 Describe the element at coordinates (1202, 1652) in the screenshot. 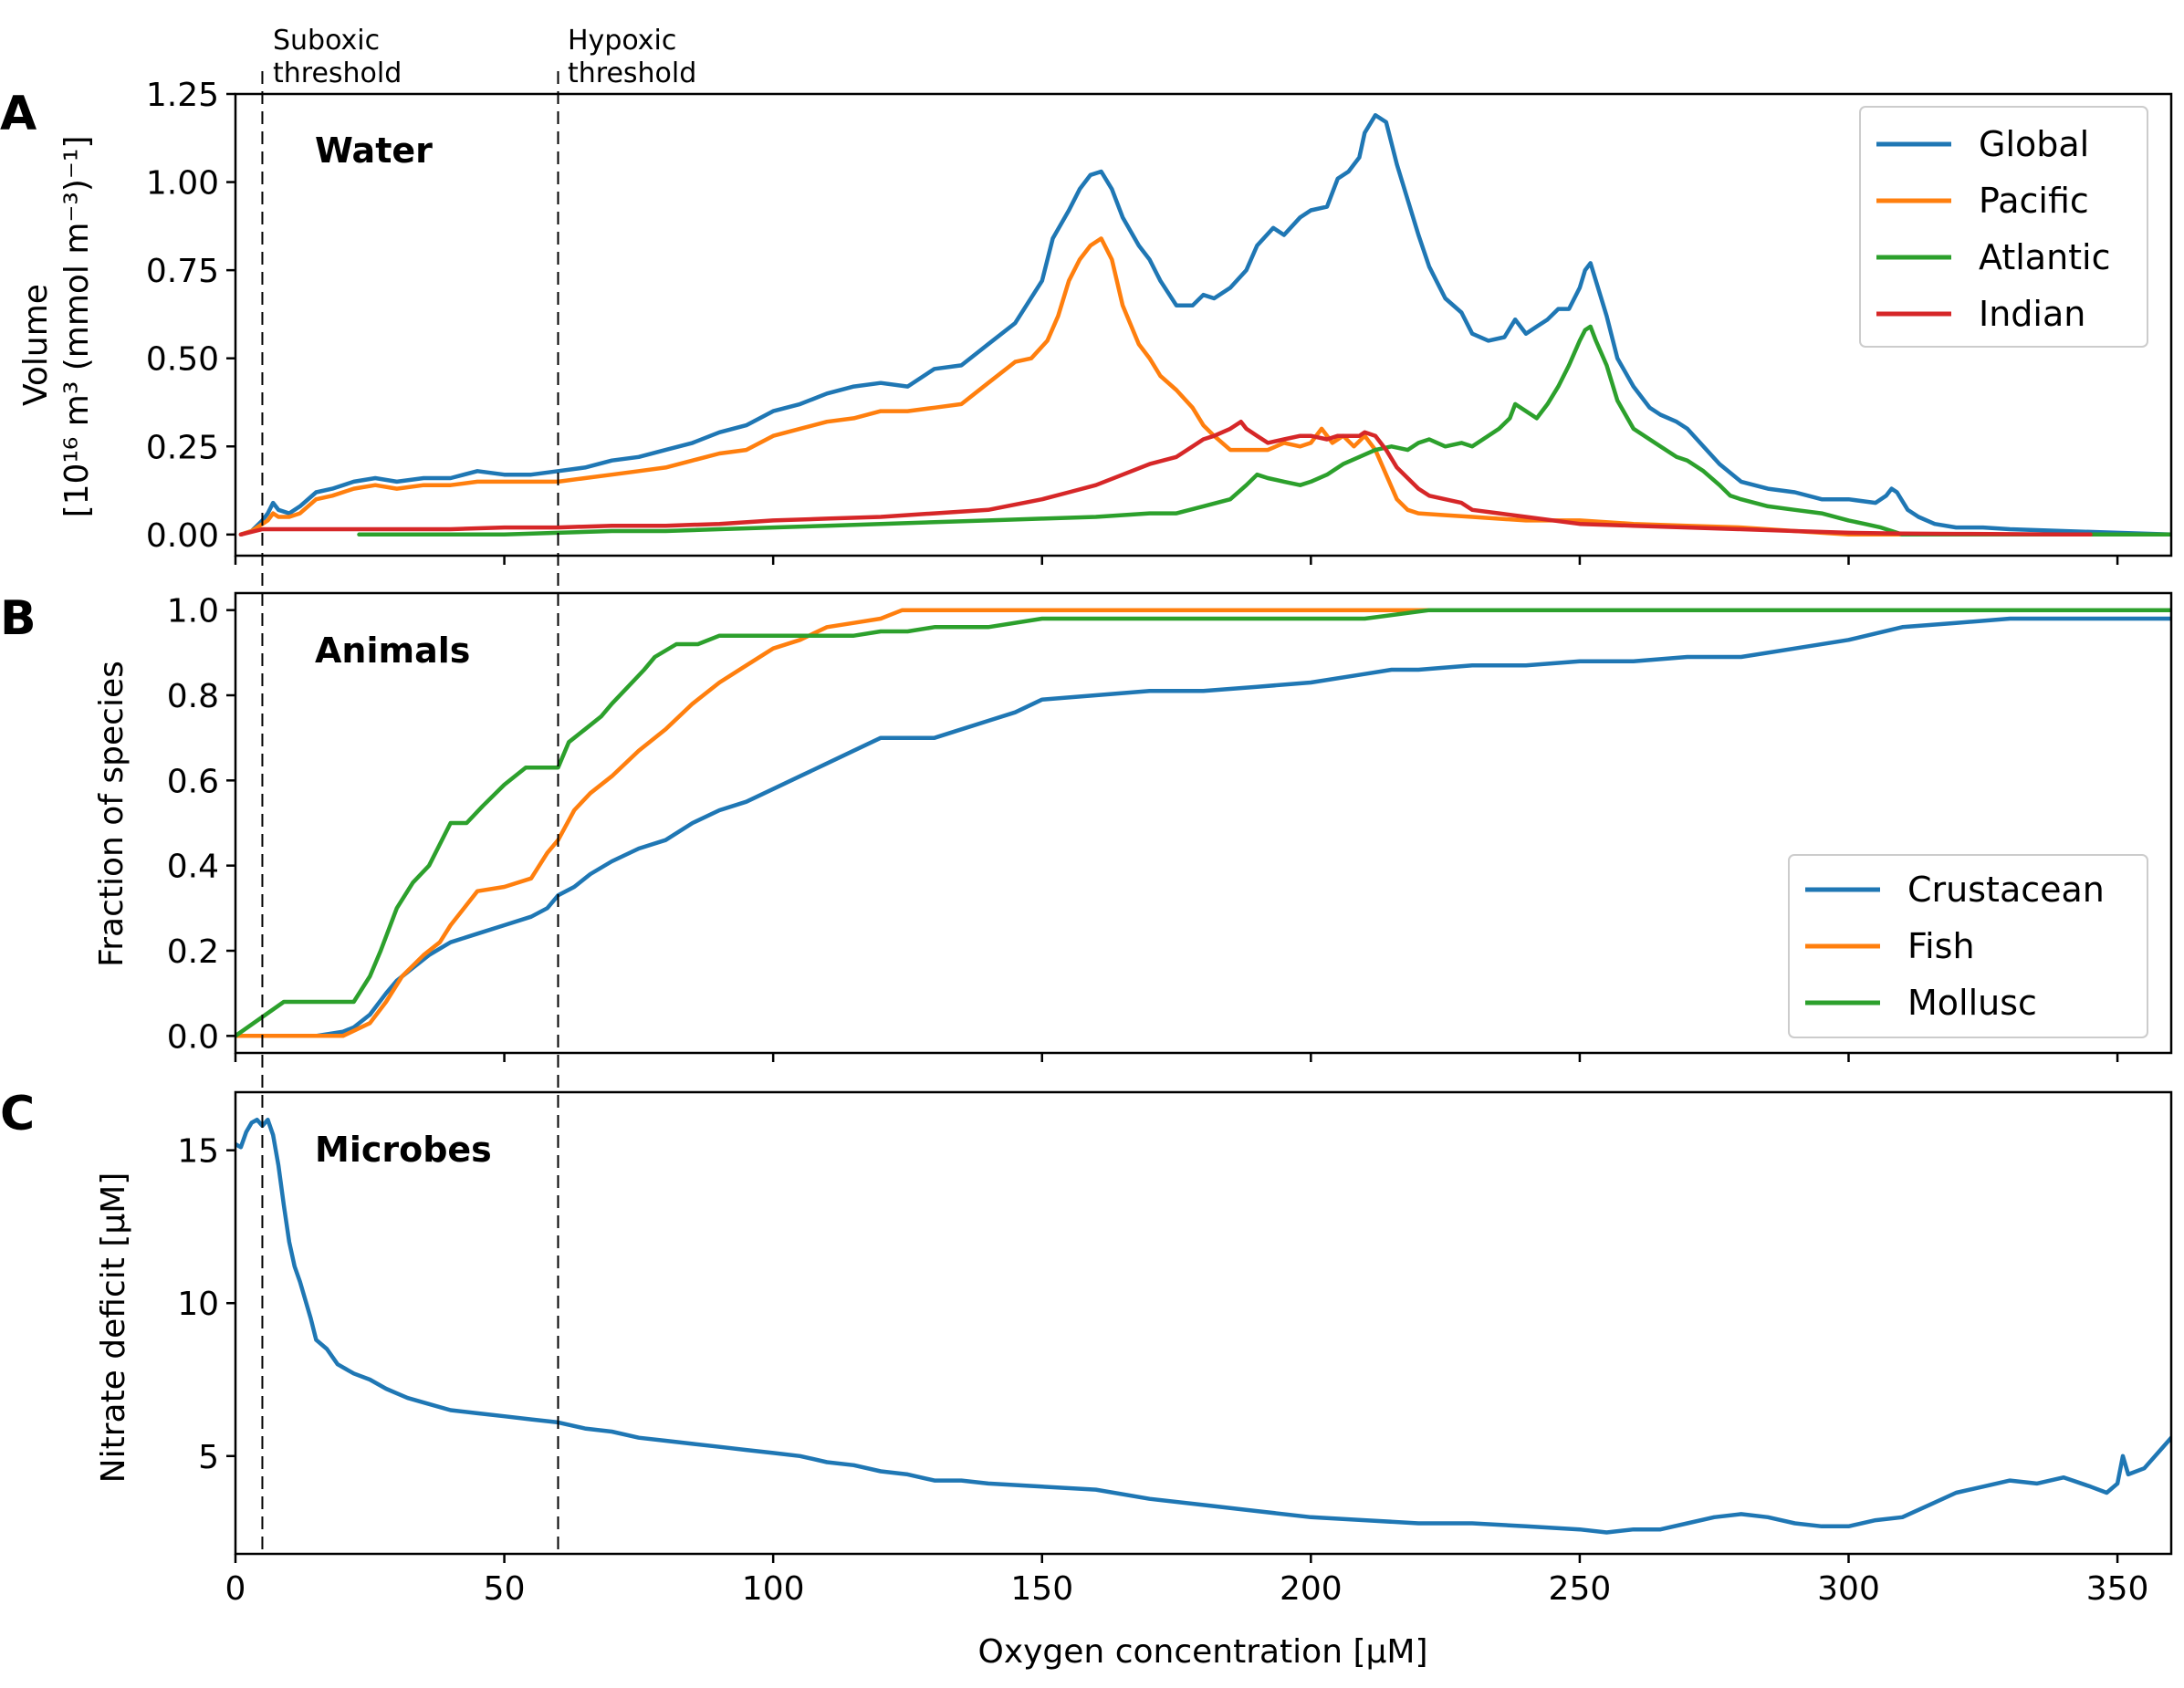

I see `x-axis-label: Oxygen concentration [µM]` at that location.